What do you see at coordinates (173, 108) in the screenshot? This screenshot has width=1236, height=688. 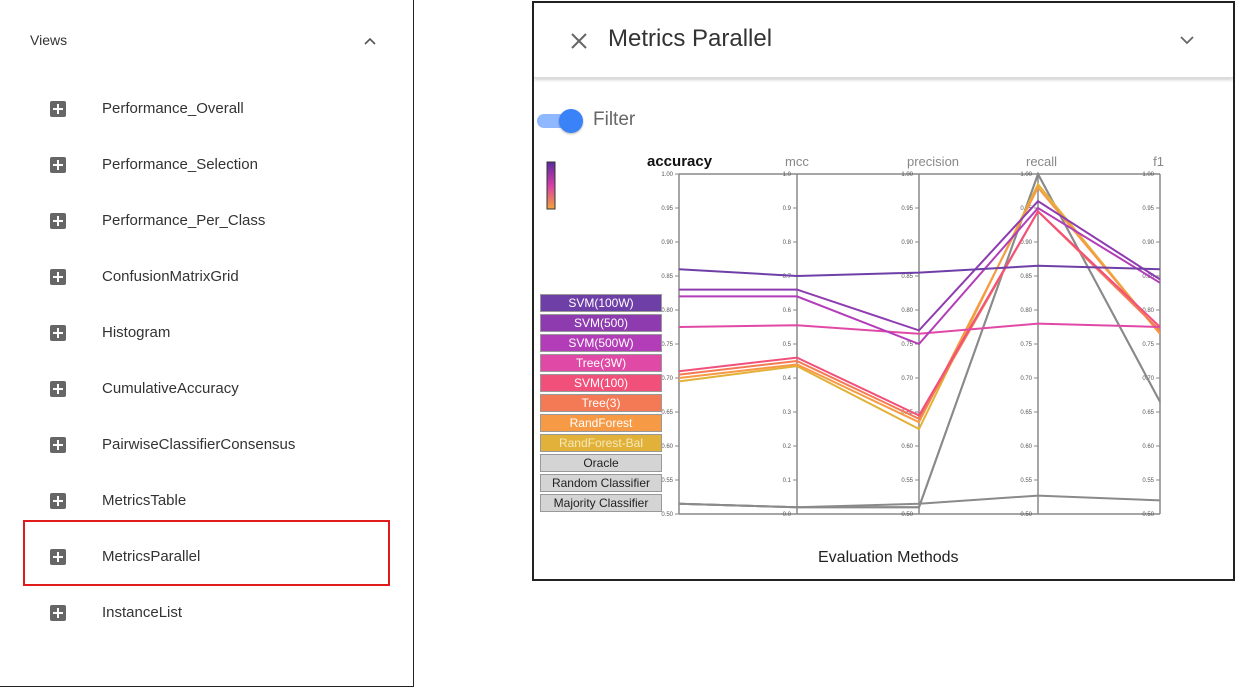 I see `view-item-label: Performance_Overall` at bounding box center [173, 108].